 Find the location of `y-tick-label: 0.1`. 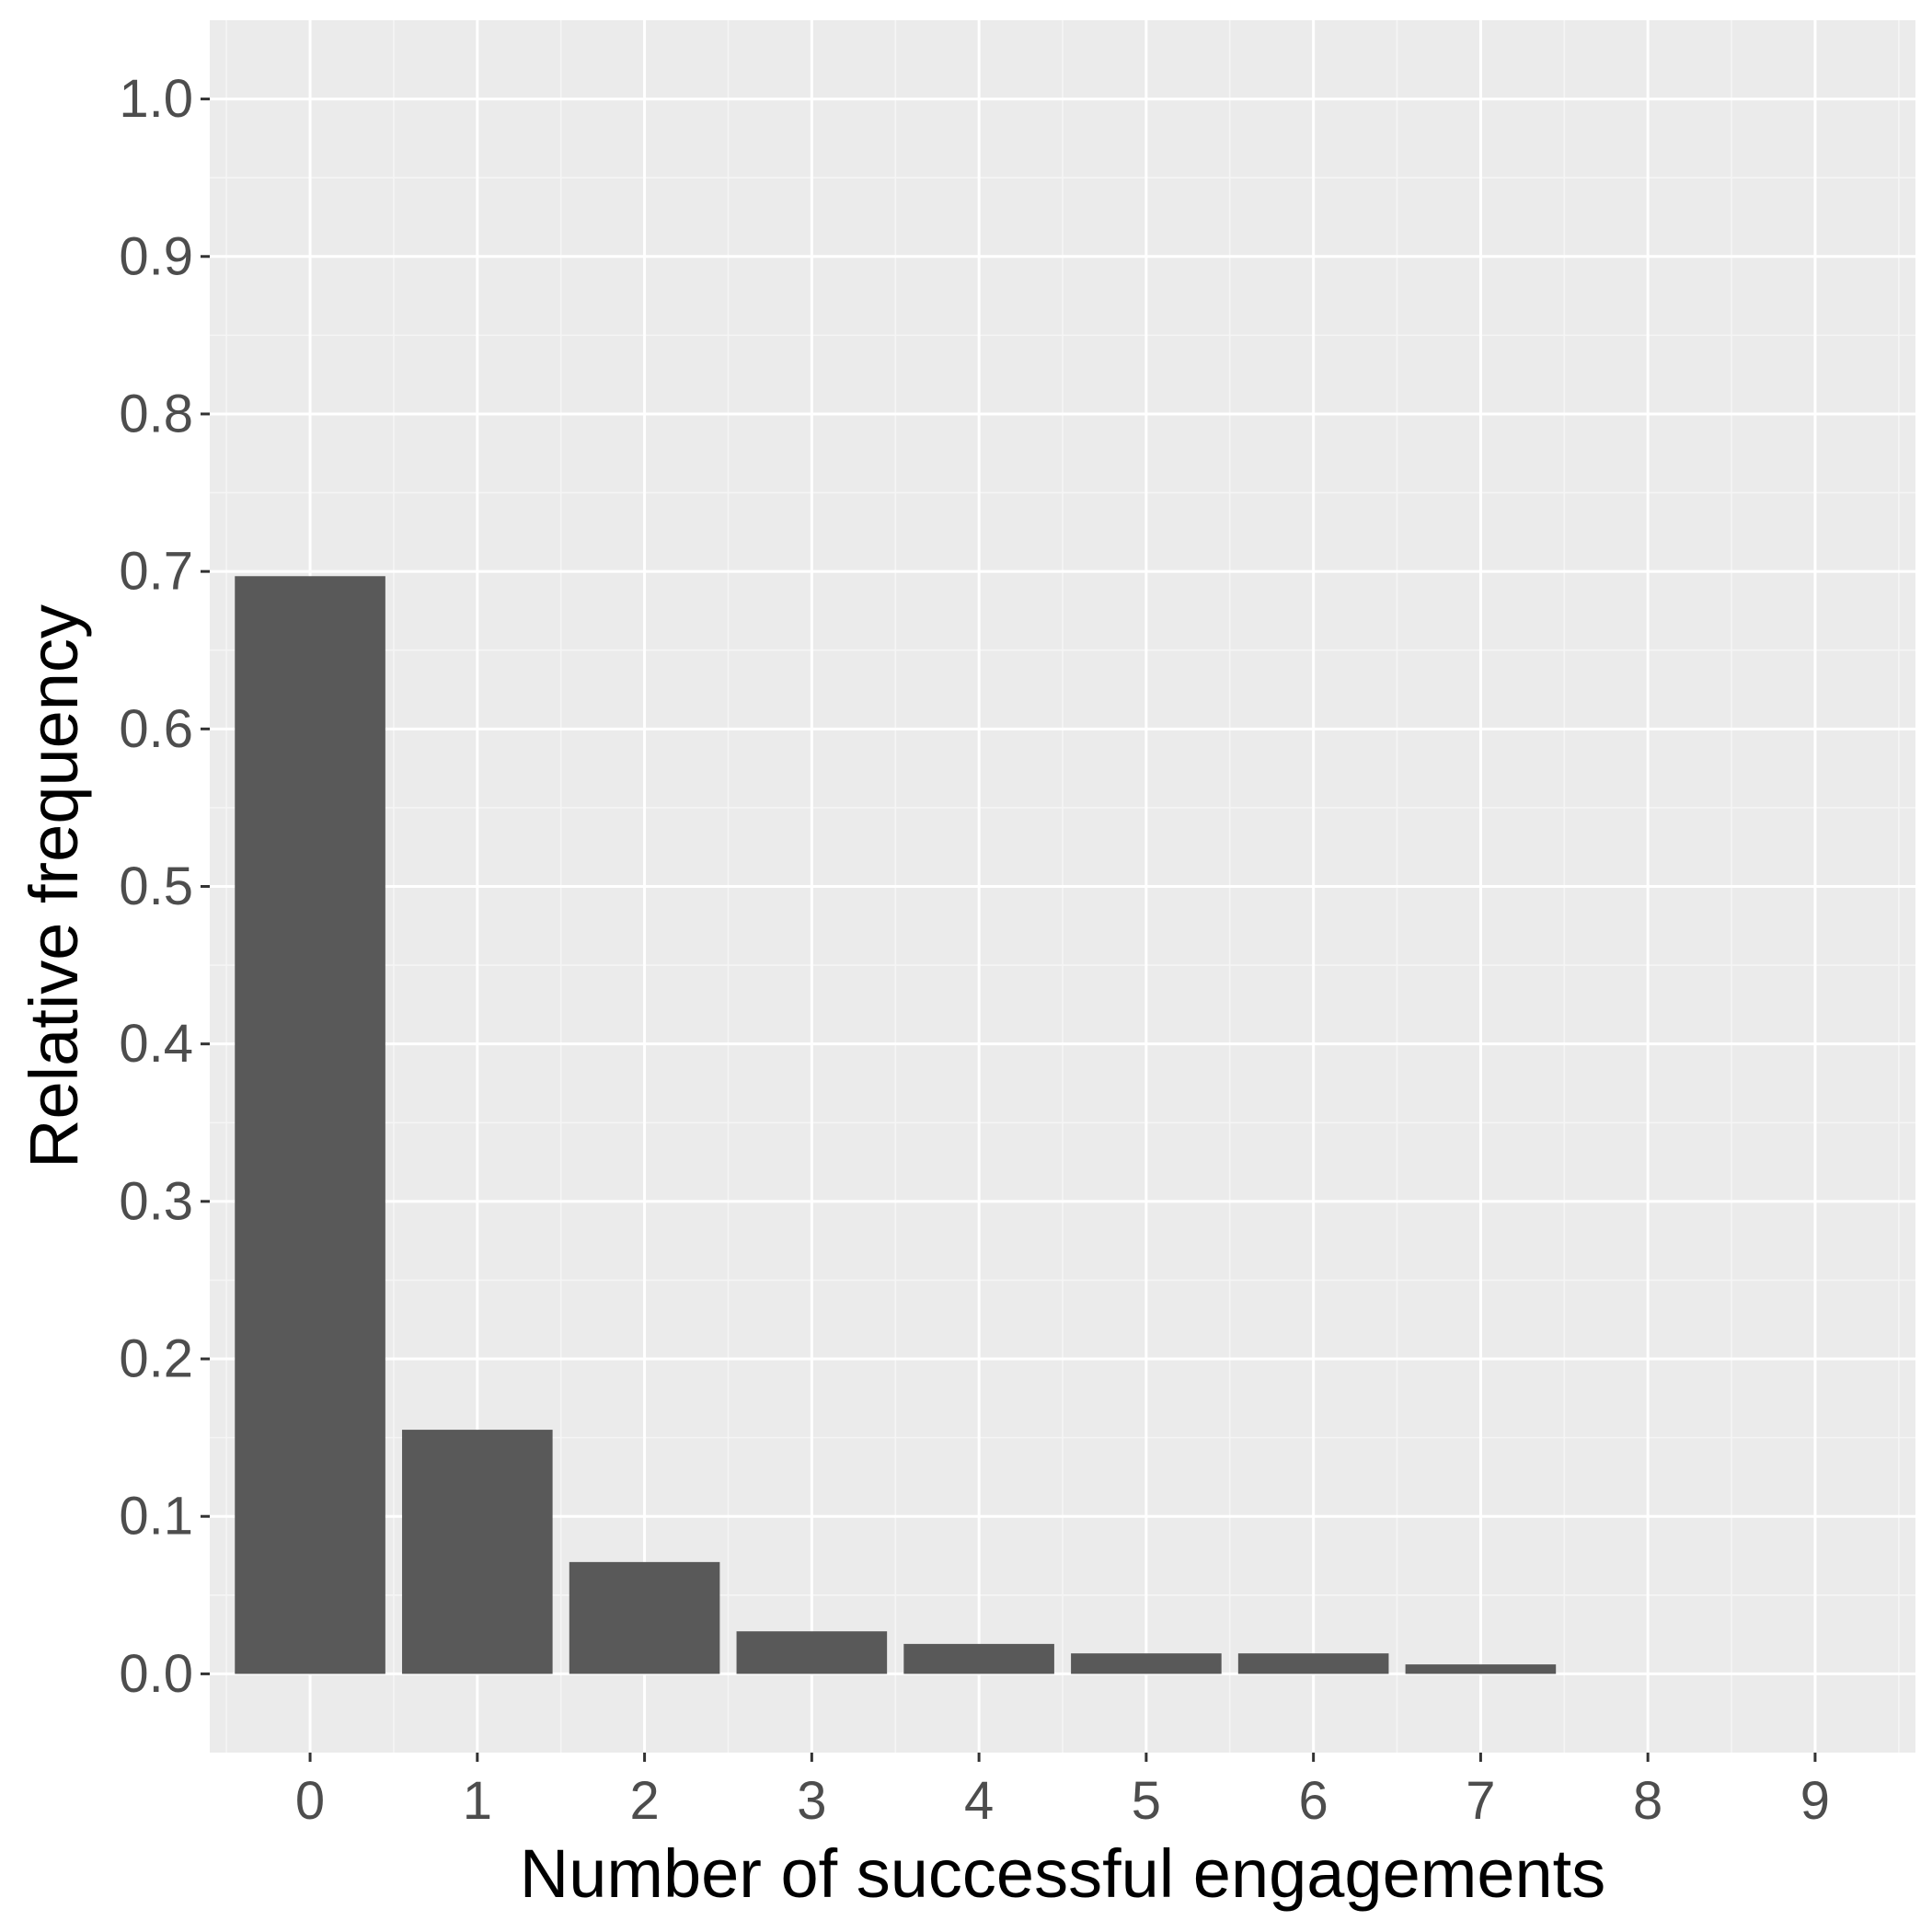

y-tick-label: 0.1 is located at coordinates (156, 1517).